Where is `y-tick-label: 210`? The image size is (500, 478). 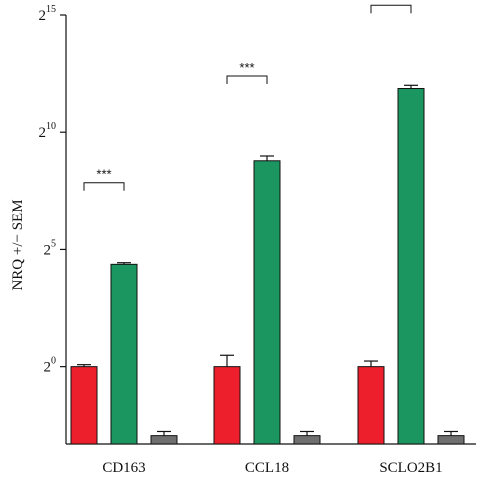
y-tick-label: 210 is located at coordinates (48, 131).